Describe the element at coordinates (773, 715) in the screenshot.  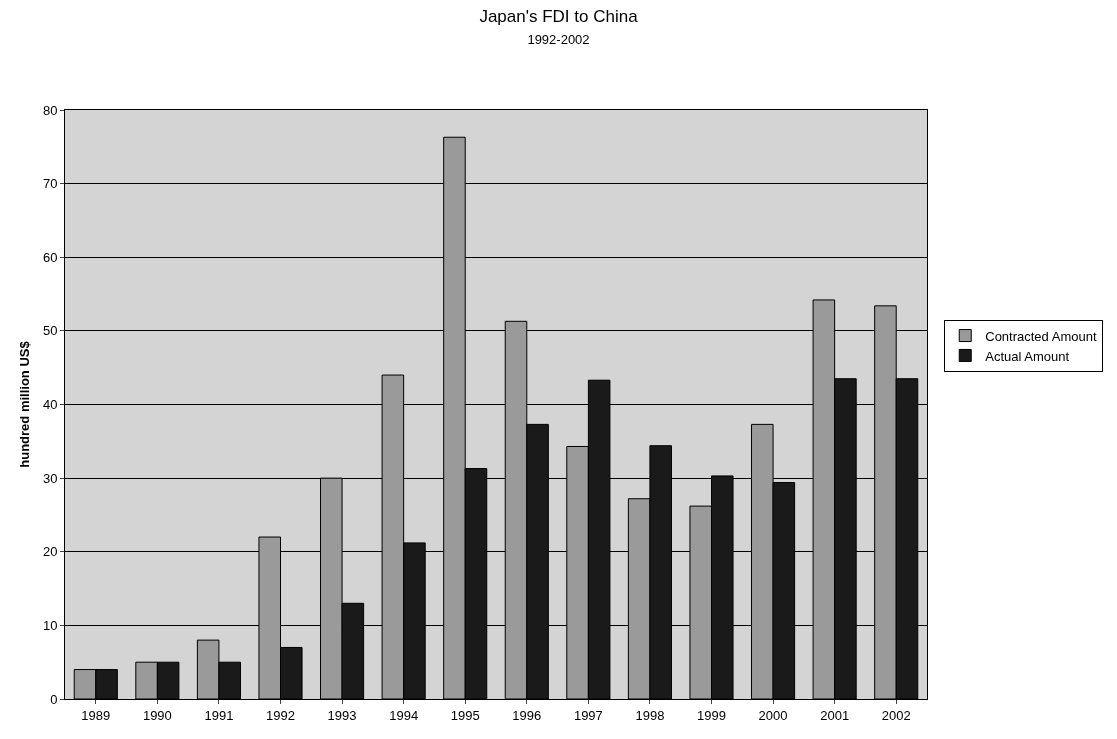
I see `x-tick-label: 2000` at that location.